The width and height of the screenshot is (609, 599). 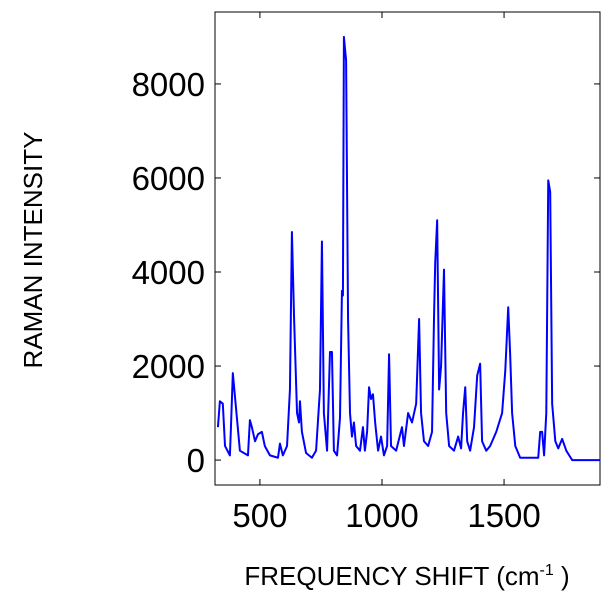 What do you see at coordinates (168, 366) in the screenshot?
I see `y-tick-label: 2000` at bounding box center [168, 366].